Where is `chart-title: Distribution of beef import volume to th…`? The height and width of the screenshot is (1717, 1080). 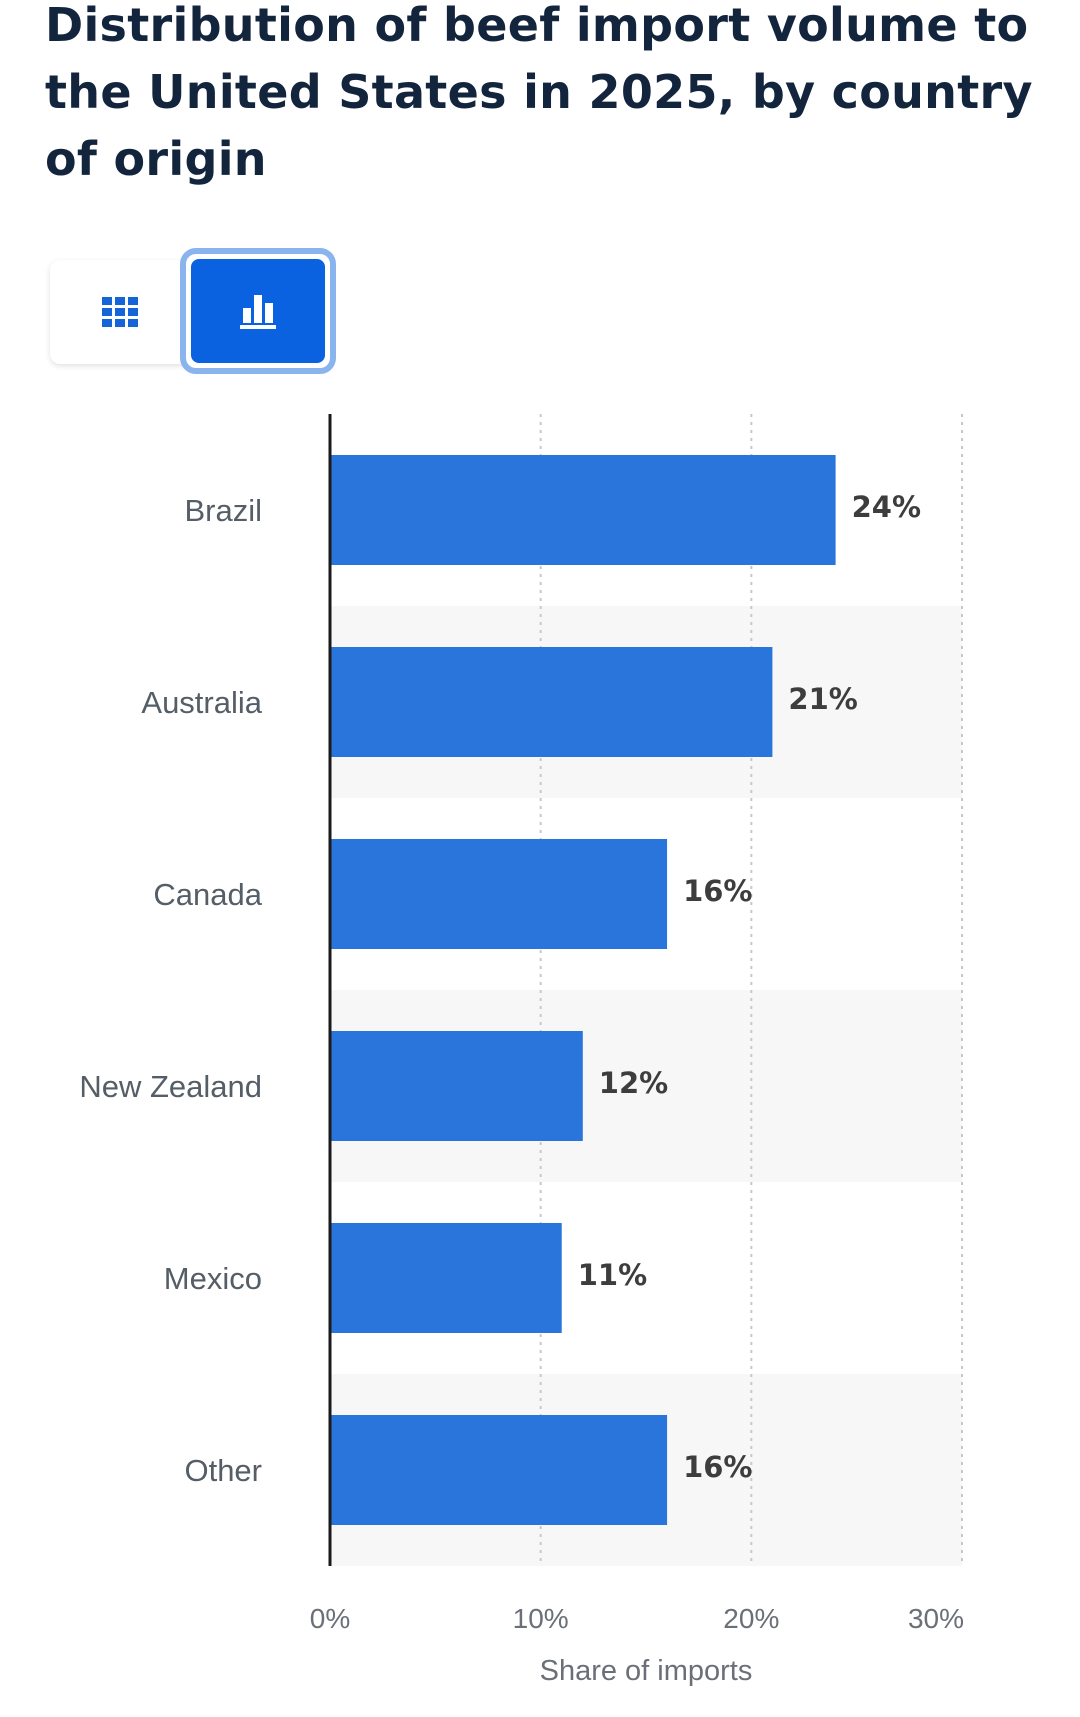 chart-title: Distribution of beef import volume to th… is located at coordinates (539, 93).